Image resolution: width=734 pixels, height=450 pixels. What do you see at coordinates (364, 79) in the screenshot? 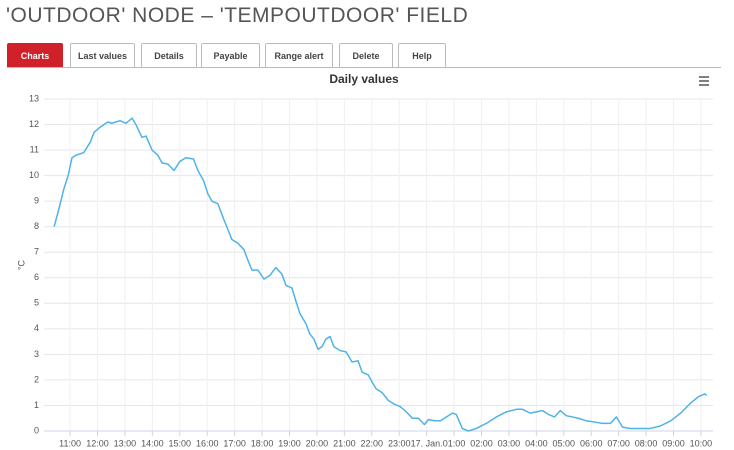
I see `chart-title: Daily values` at bounding box center [364, 79].